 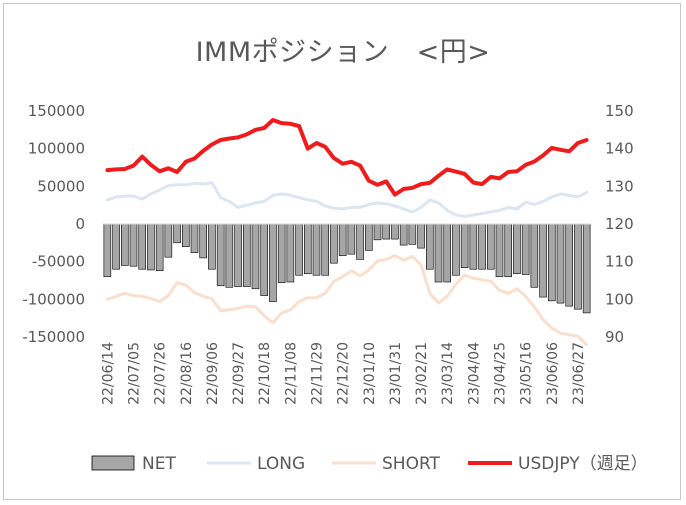 What do you see at coordinates (135, 373) in the screenshot?
I see `x-tick-label: 22/07/05` at bounding box center [135, 373].